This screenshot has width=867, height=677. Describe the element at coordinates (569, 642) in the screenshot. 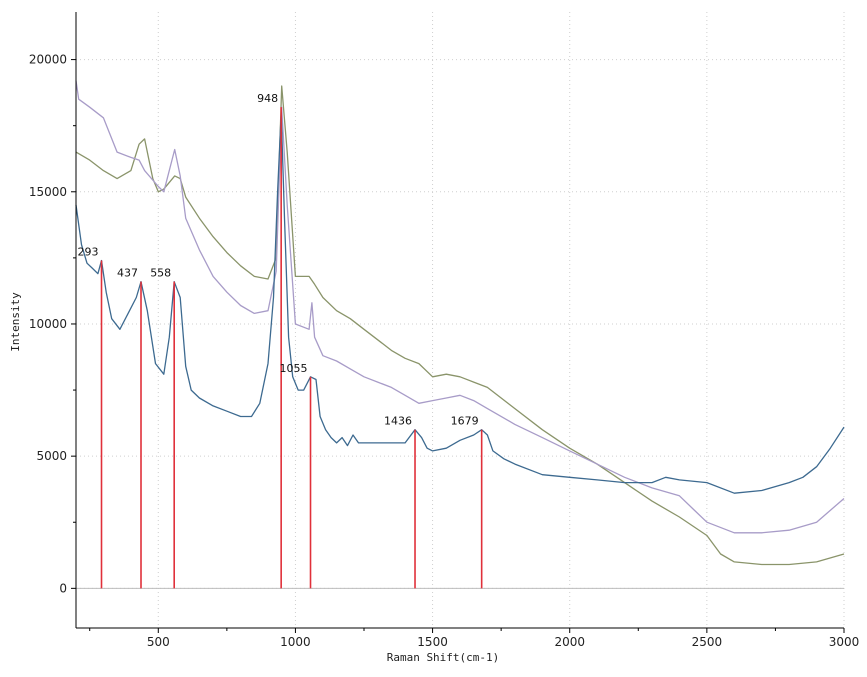

I see `x-tick-label-2000: 2000` at that location.